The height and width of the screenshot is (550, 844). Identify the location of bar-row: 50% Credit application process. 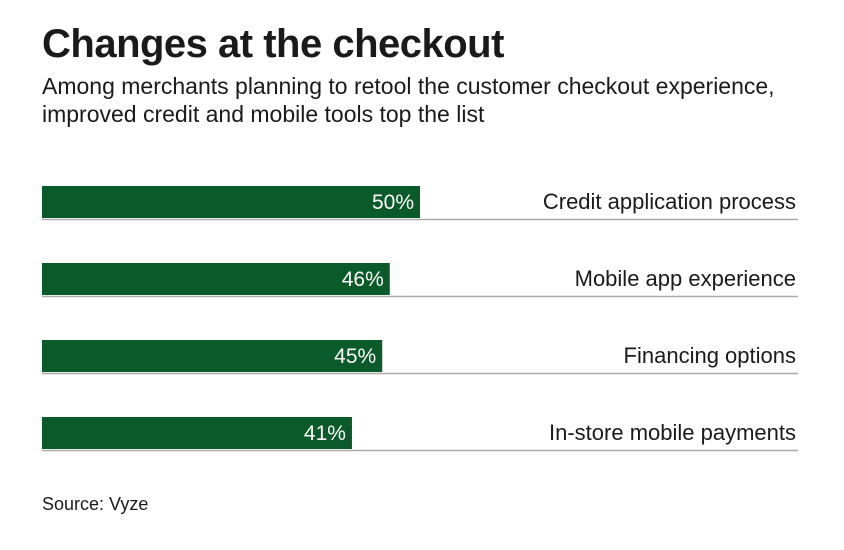
(420, 203).